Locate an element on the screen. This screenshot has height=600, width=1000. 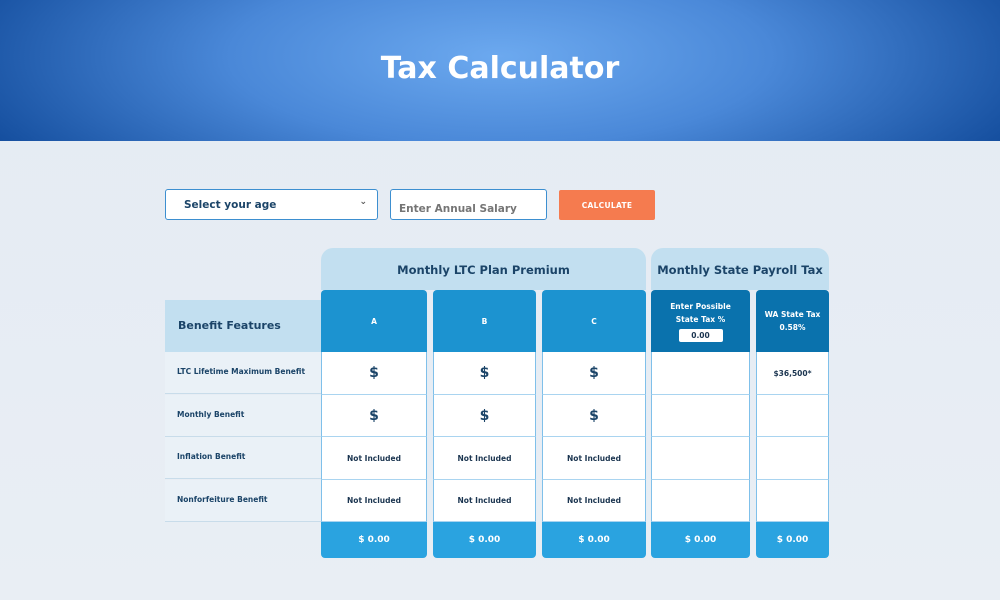
group-header-payroll: Monthly State Payroll Tax is located at coordinates (740, 269).